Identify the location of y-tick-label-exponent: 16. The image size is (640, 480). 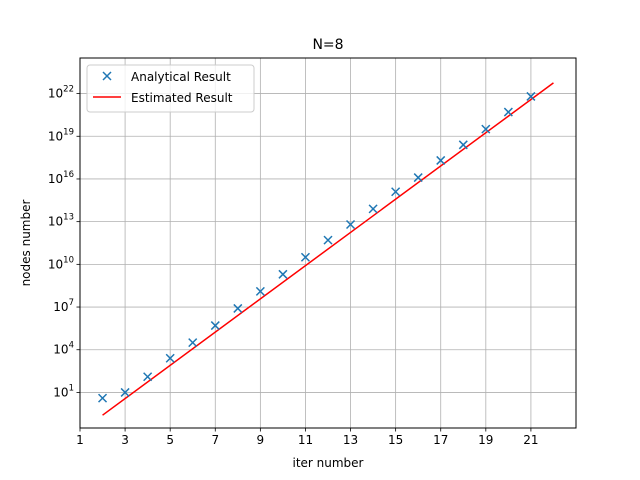
(68, 175).